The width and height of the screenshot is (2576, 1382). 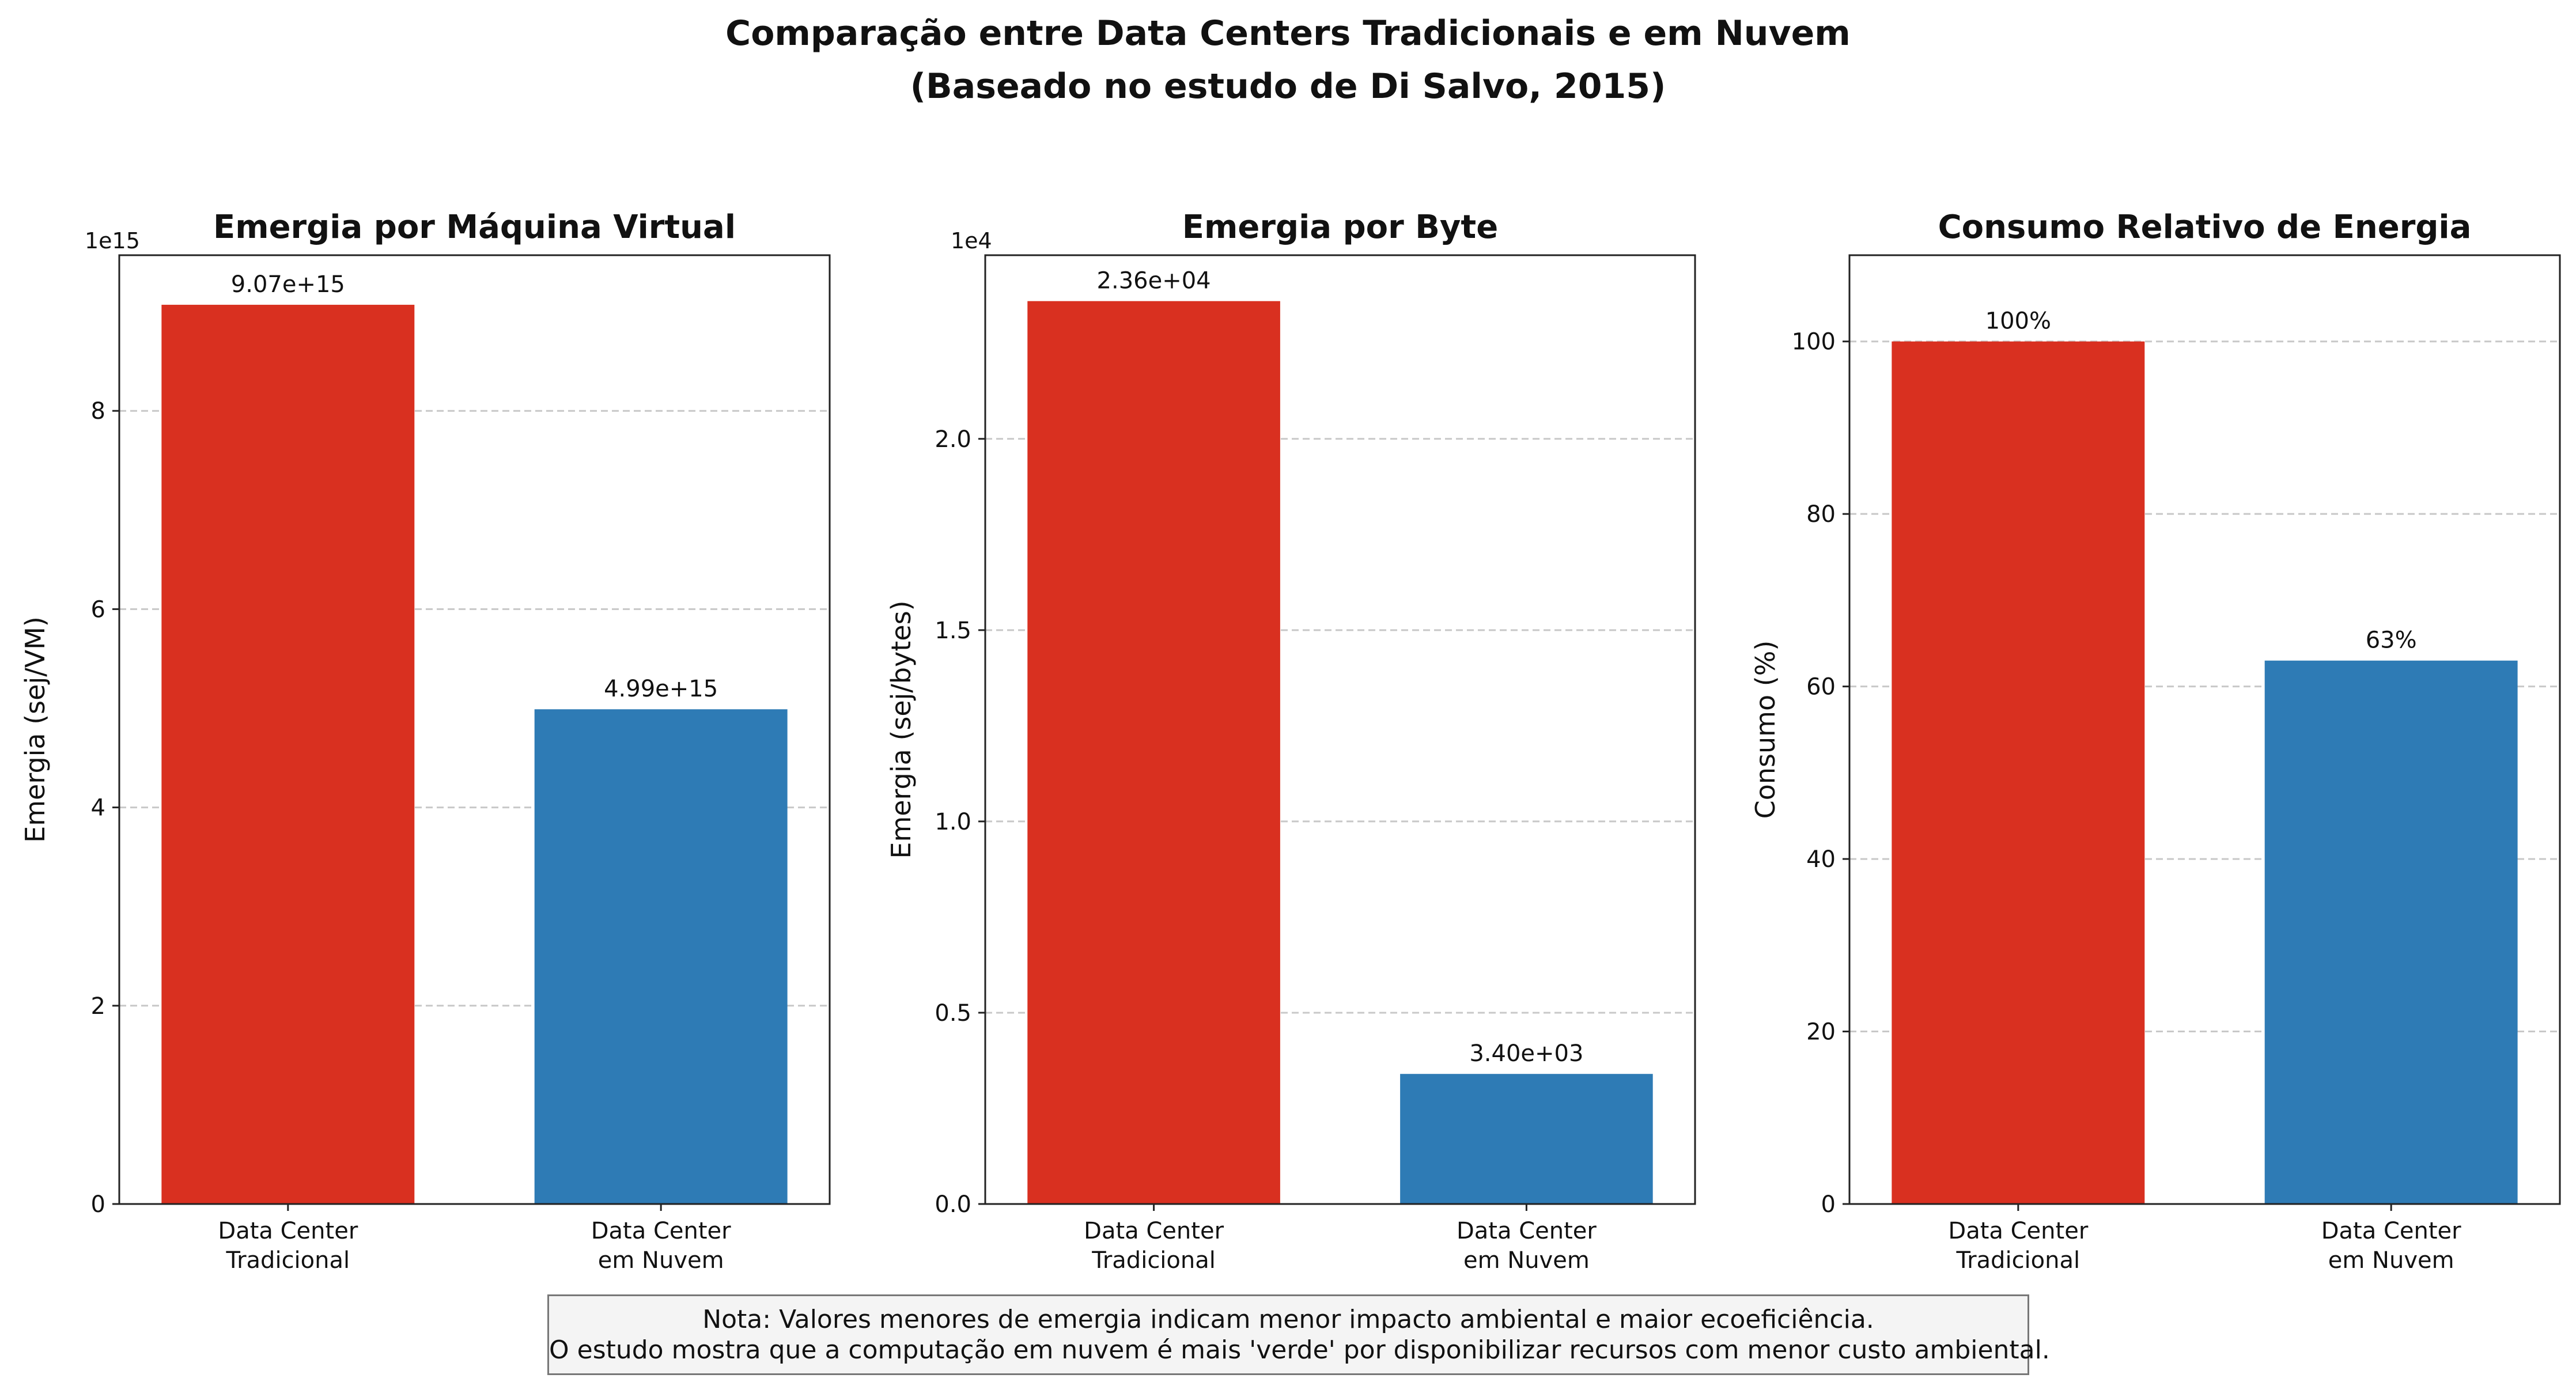 I want to click on y-axis-label: Consumo (%), so click(x=1765, y=730).